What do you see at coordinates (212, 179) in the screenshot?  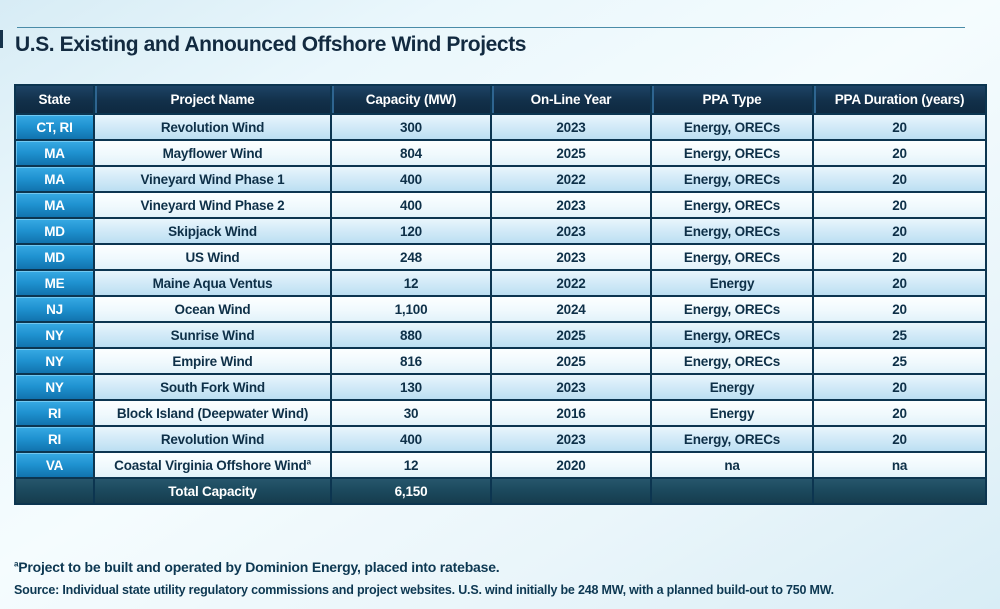 I see `project-name-cell: Vineyard Wind Phase 1` at bounding box center [212, 179].